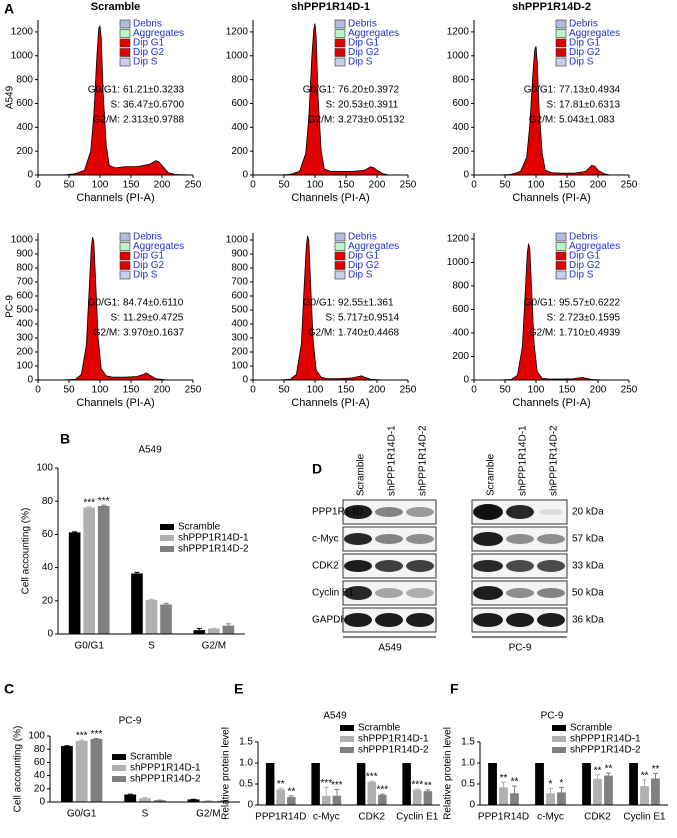 The height and width of the screenshot is (838, 677). Describe the element at coordinates (540, 303) in the screenshot. I see `stat-label: G0/G1:` at that location.